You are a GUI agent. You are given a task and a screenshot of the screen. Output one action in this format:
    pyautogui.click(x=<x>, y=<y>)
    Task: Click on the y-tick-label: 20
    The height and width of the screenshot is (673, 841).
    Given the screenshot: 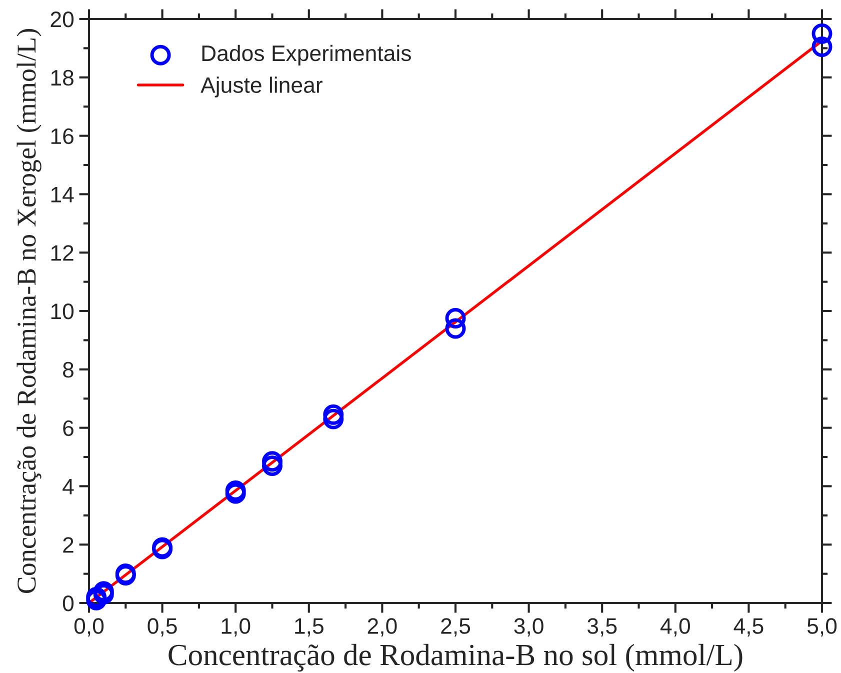 What is the action you would take?
    pyautogui.click(x=62, y=20)
    